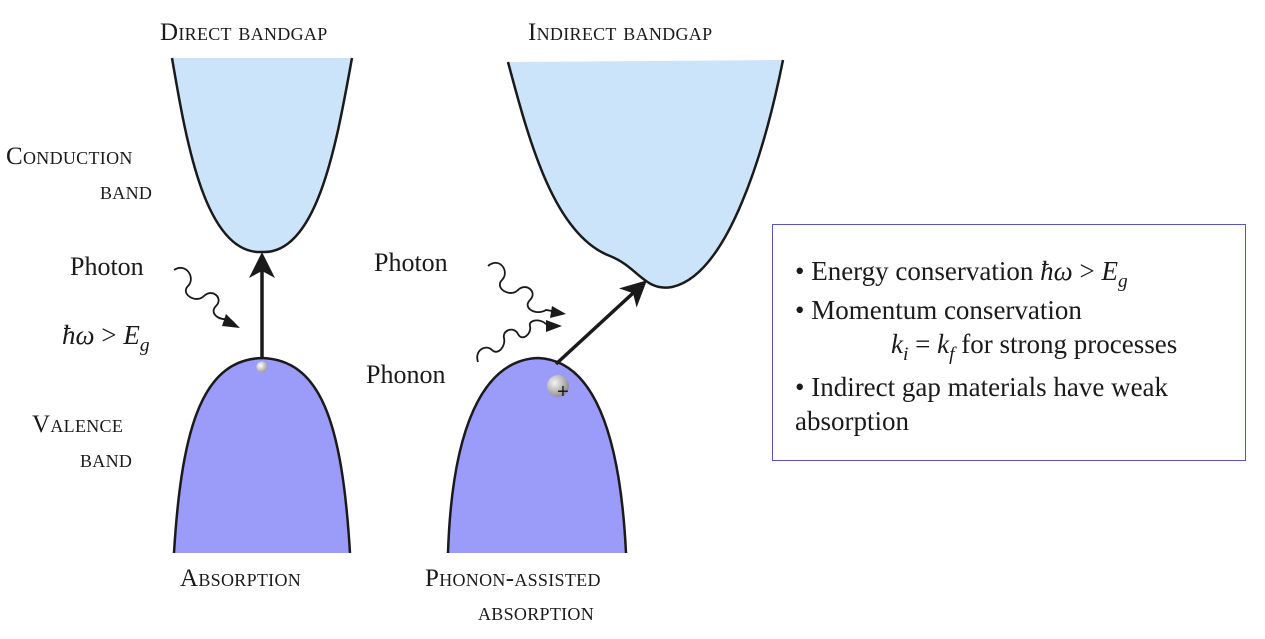  I want to click on valence-band-label: Valence, so click(78, 424).